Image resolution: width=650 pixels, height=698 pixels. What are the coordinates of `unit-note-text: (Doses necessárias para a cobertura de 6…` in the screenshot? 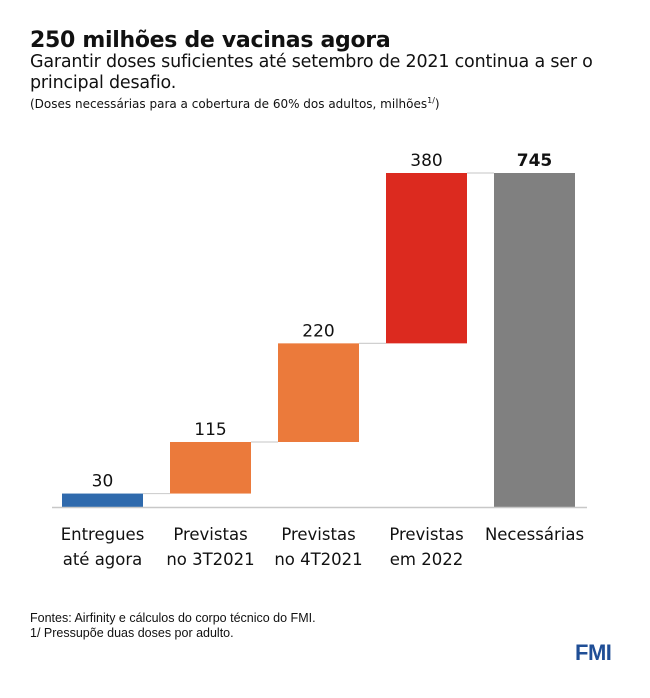 It's located at (229, 104).